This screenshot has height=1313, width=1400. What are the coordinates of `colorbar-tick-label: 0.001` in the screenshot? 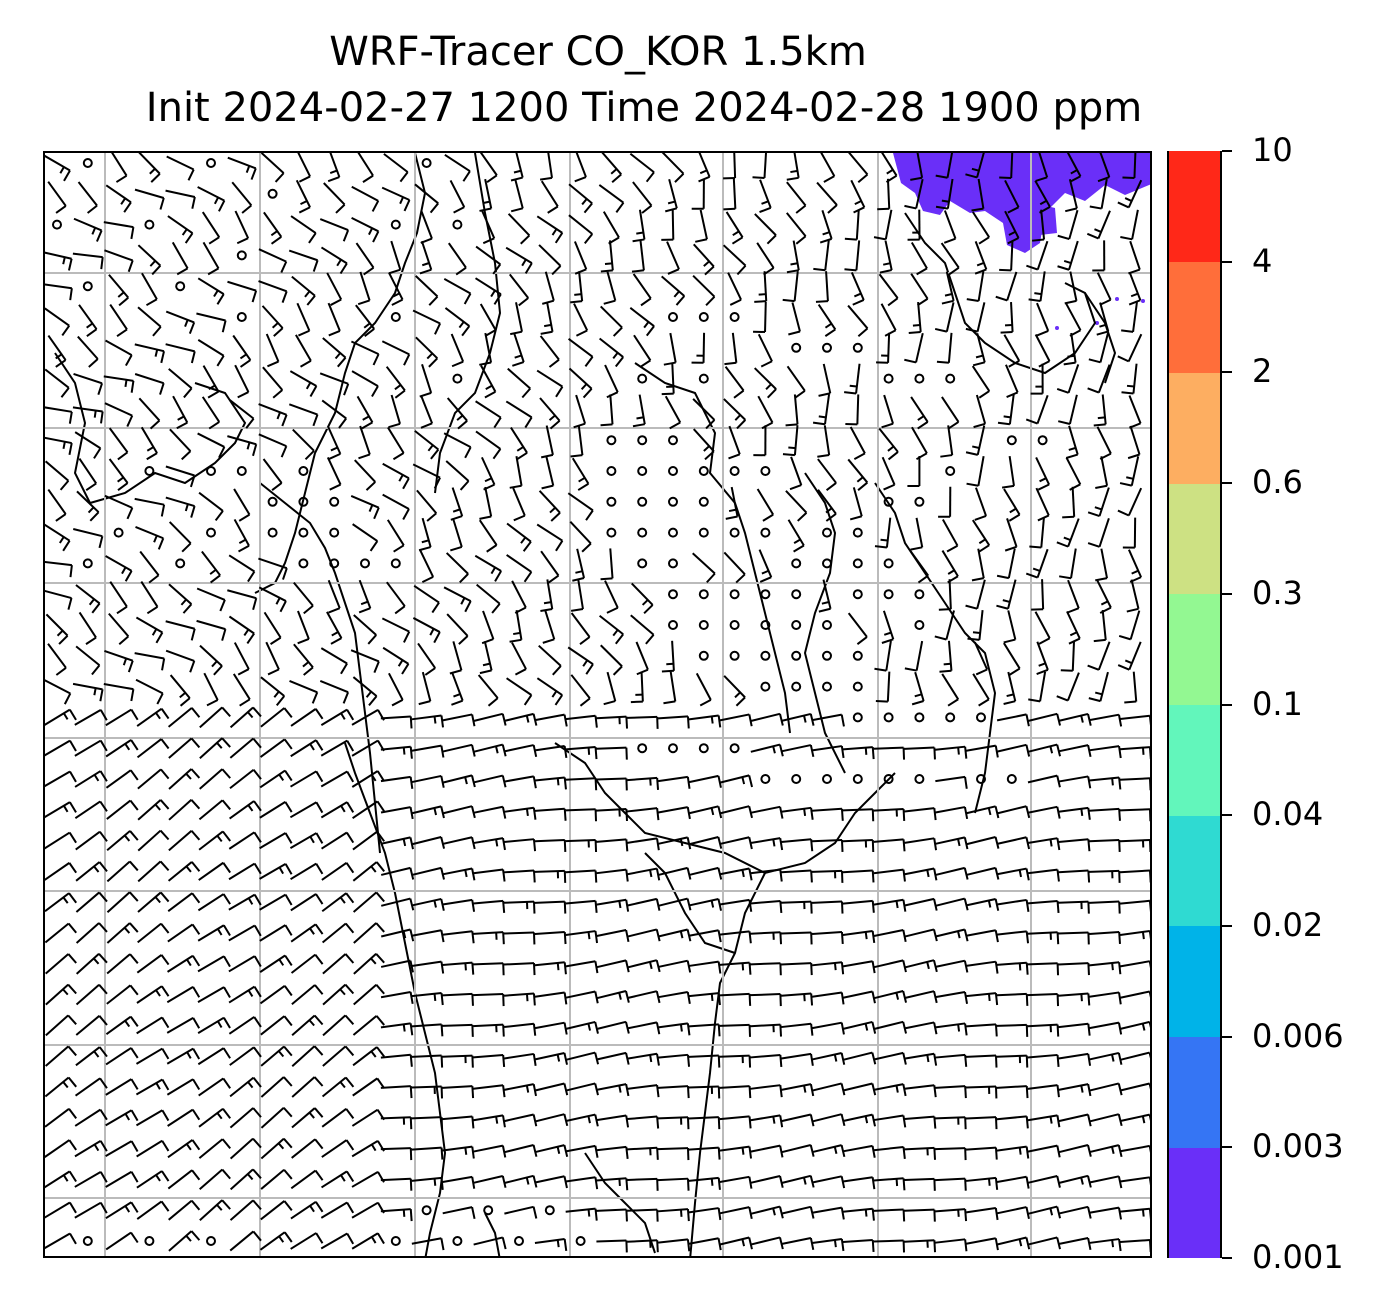 It's located at (1298, 1257).